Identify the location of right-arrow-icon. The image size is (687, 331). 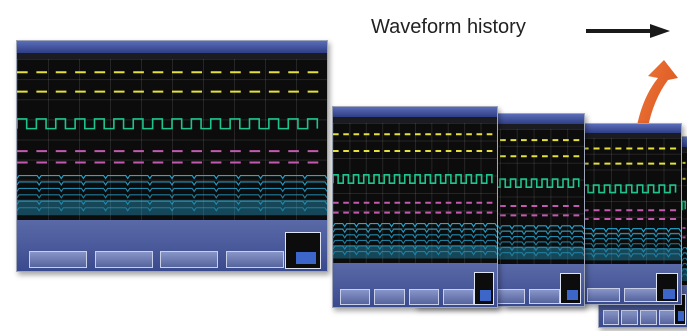
(628, 31).